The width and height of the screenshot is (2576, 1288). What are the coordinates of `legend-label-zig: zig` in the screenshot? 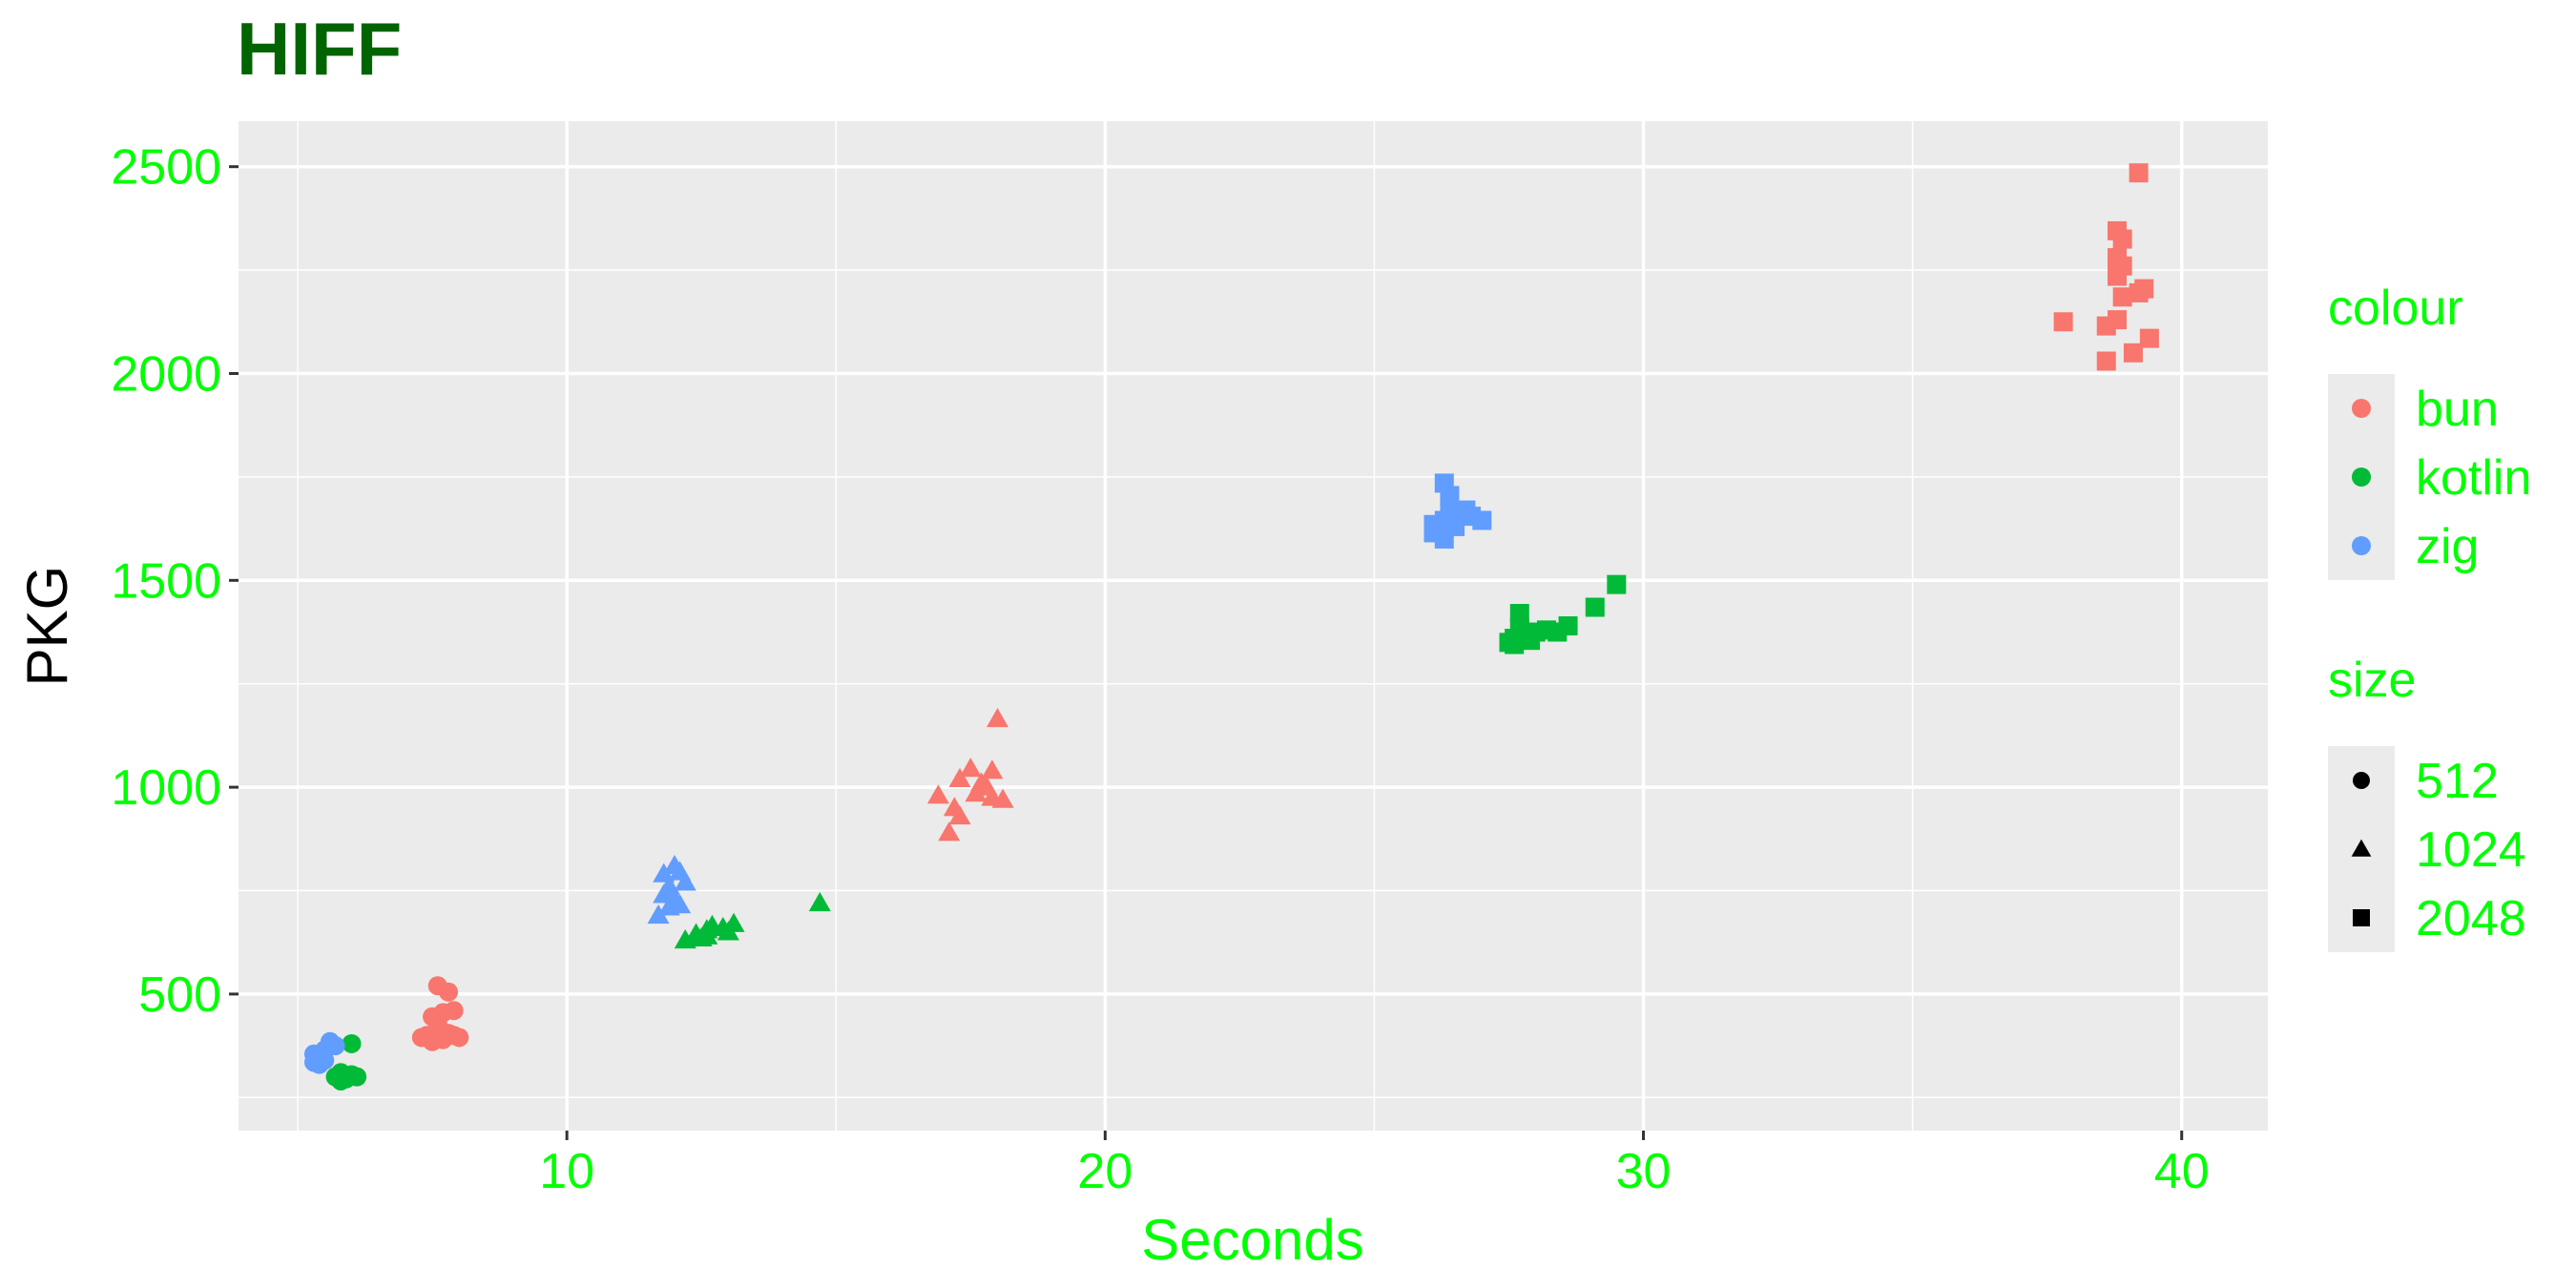 It's located at (2447, 546).